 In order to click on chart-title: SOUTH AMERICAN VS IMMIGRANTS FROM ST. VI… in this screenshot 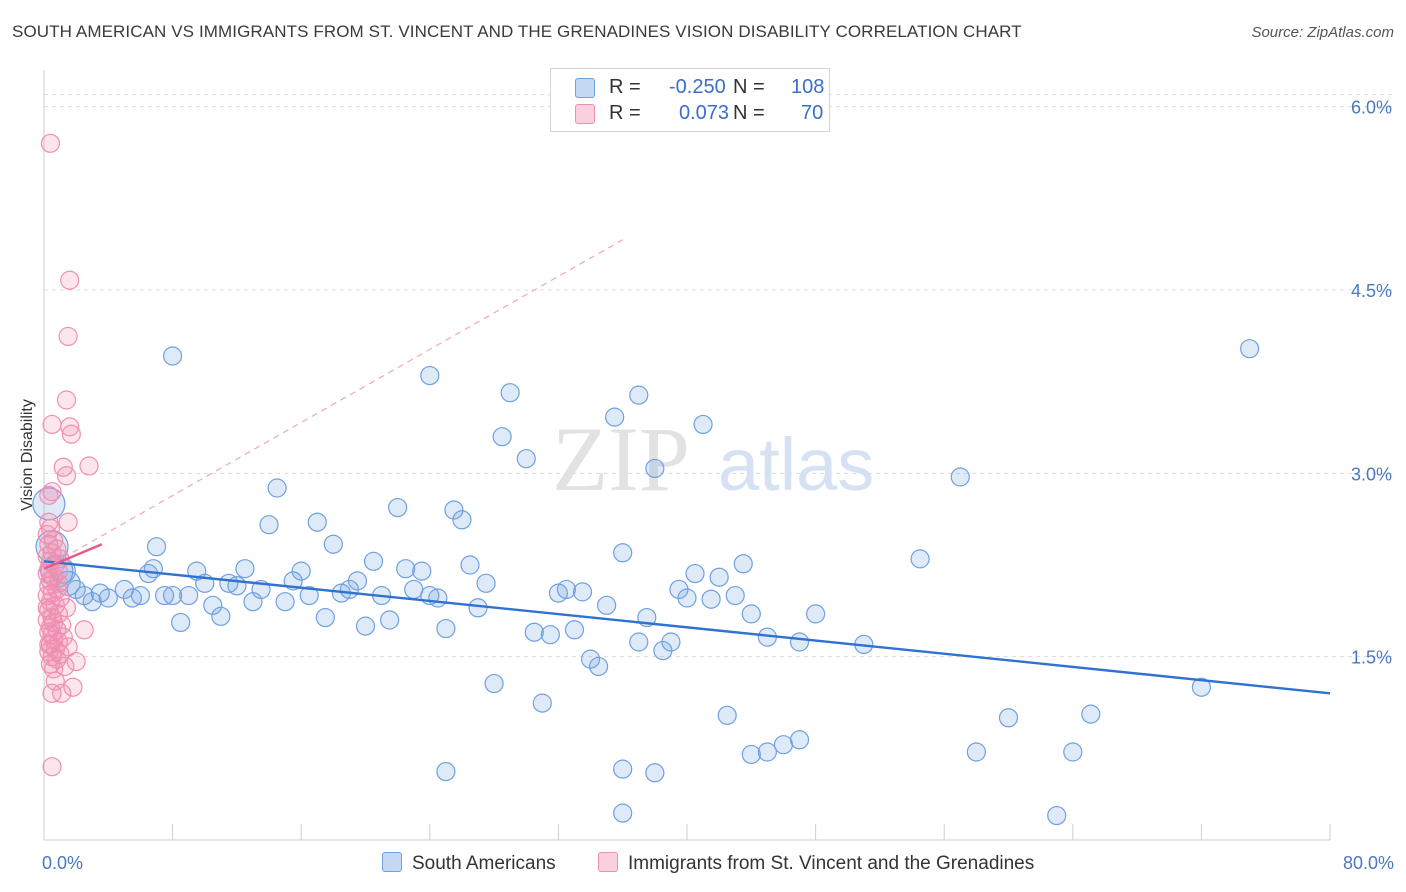, I will do `click(517, 31)`.